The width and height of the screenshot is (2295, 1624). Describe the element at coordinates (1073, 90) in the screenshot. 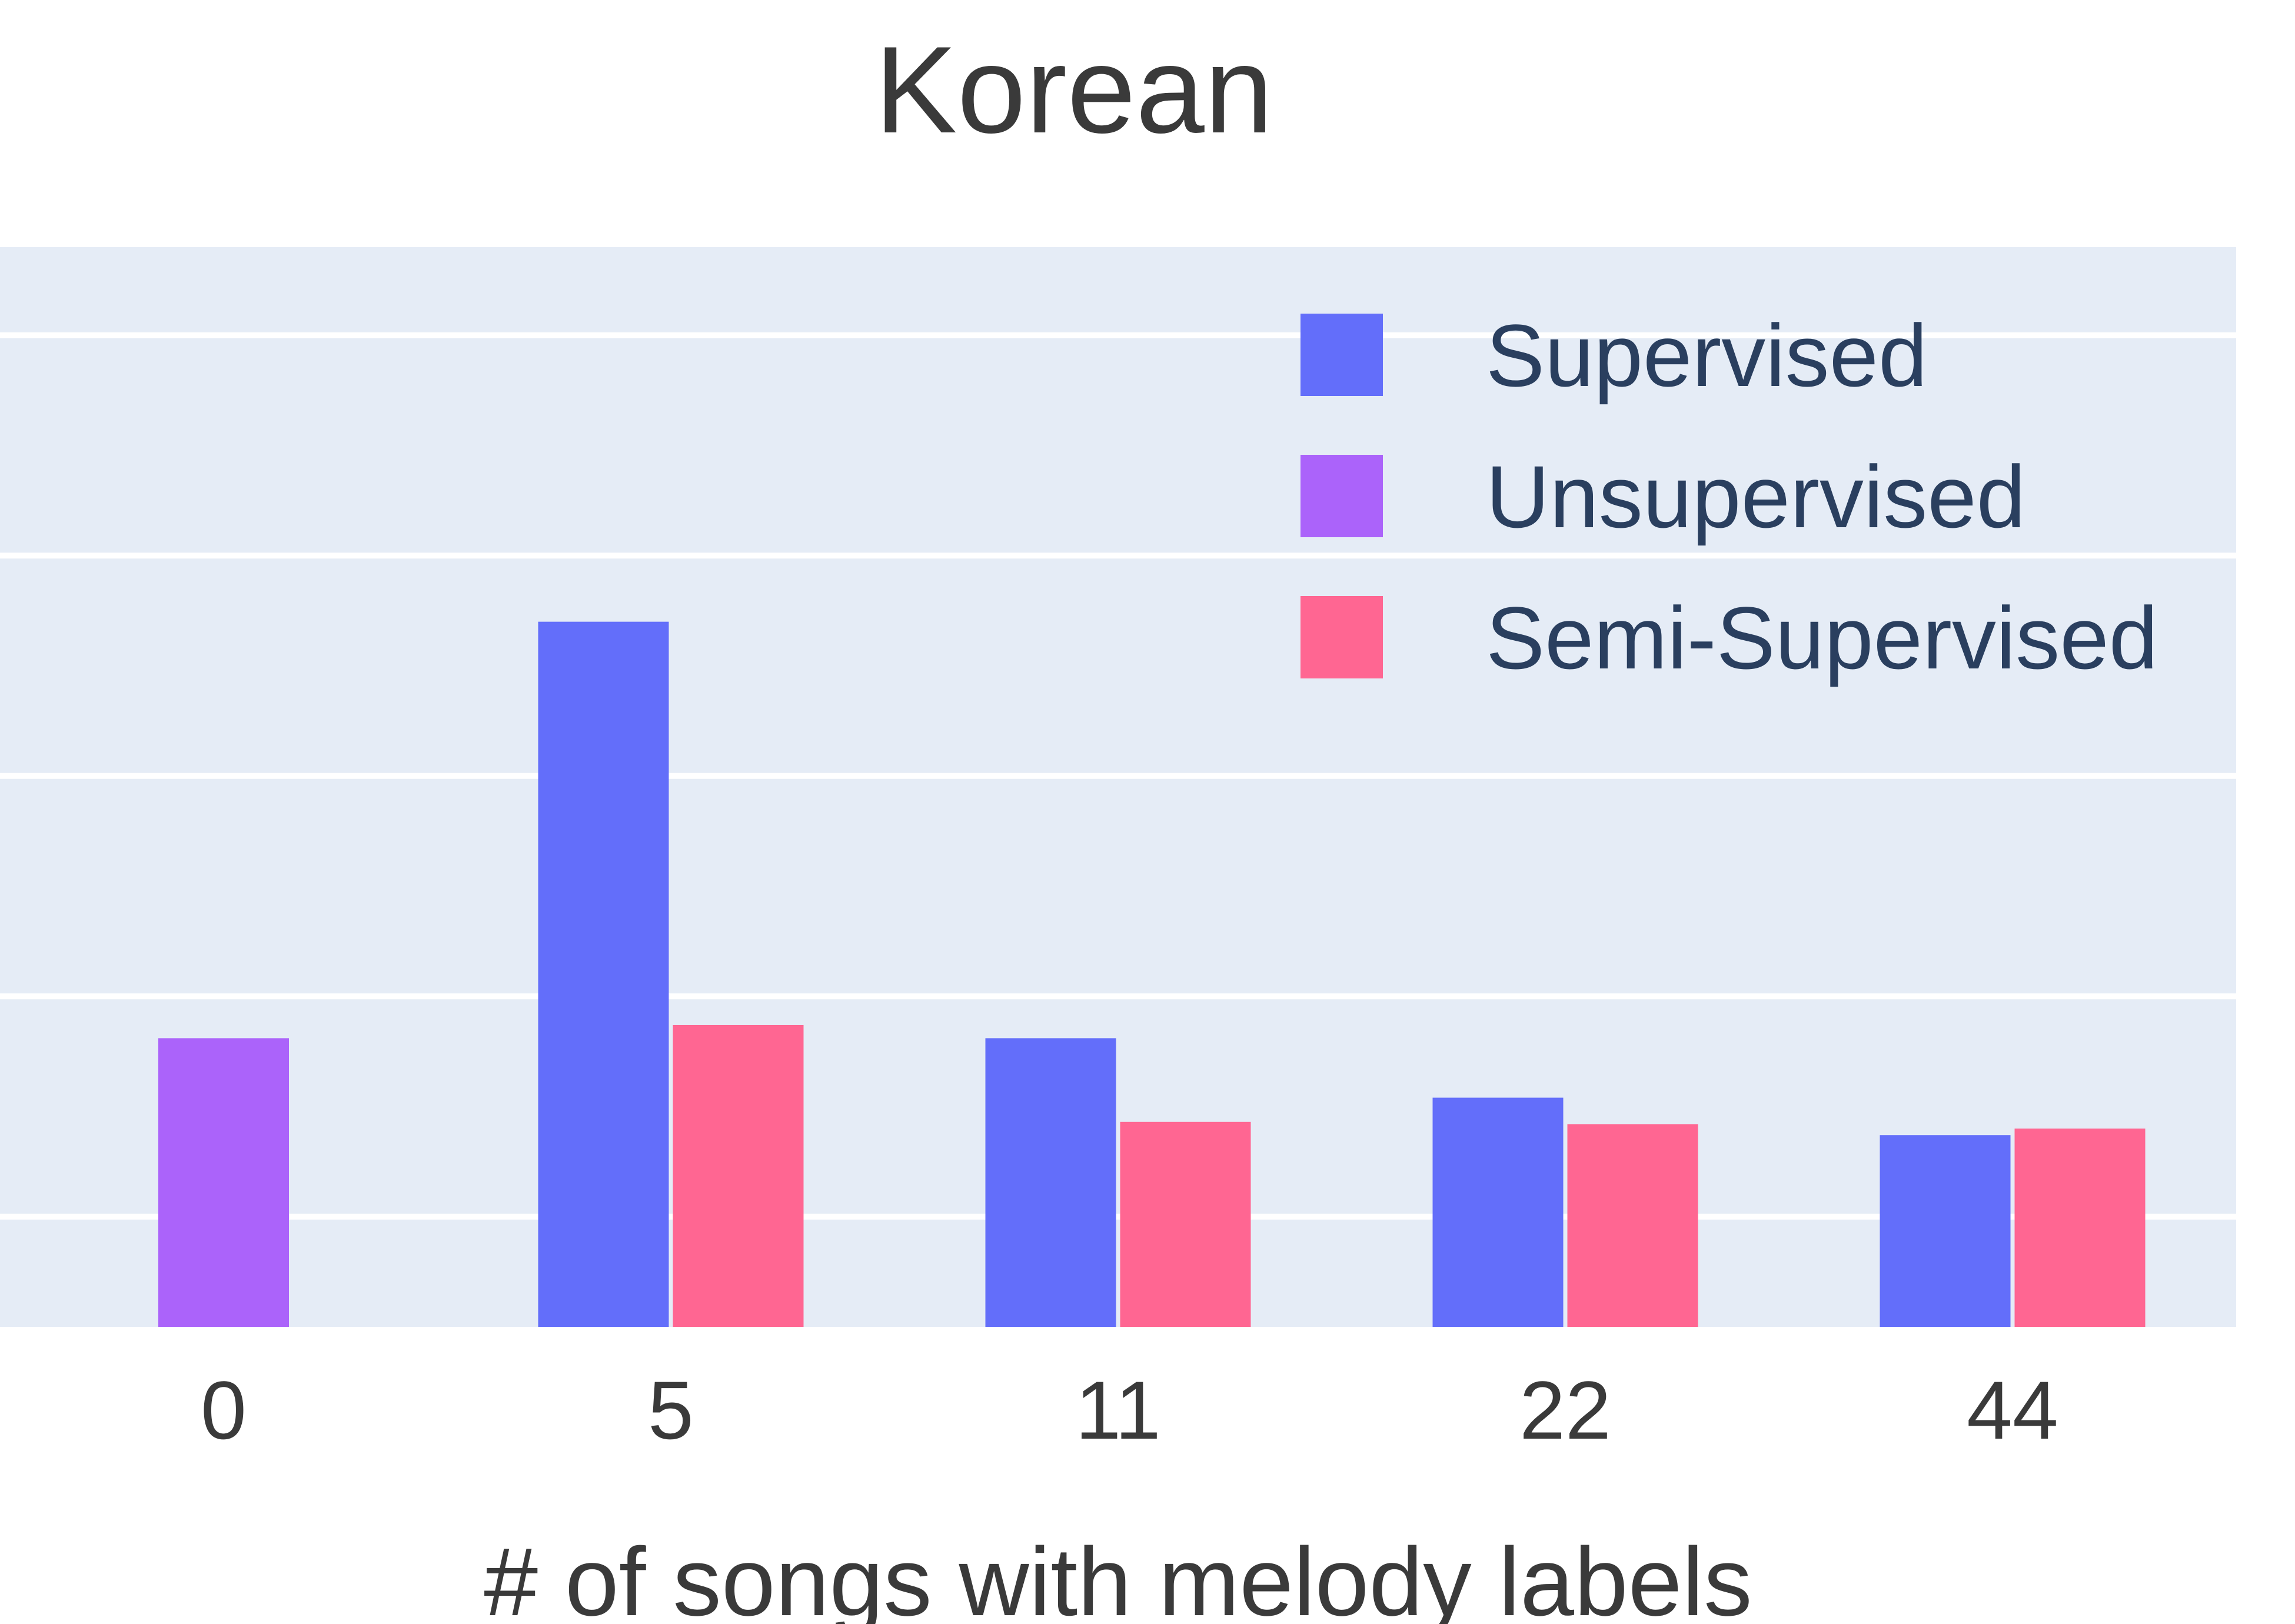

I see `chart-title: Korean` at that location.